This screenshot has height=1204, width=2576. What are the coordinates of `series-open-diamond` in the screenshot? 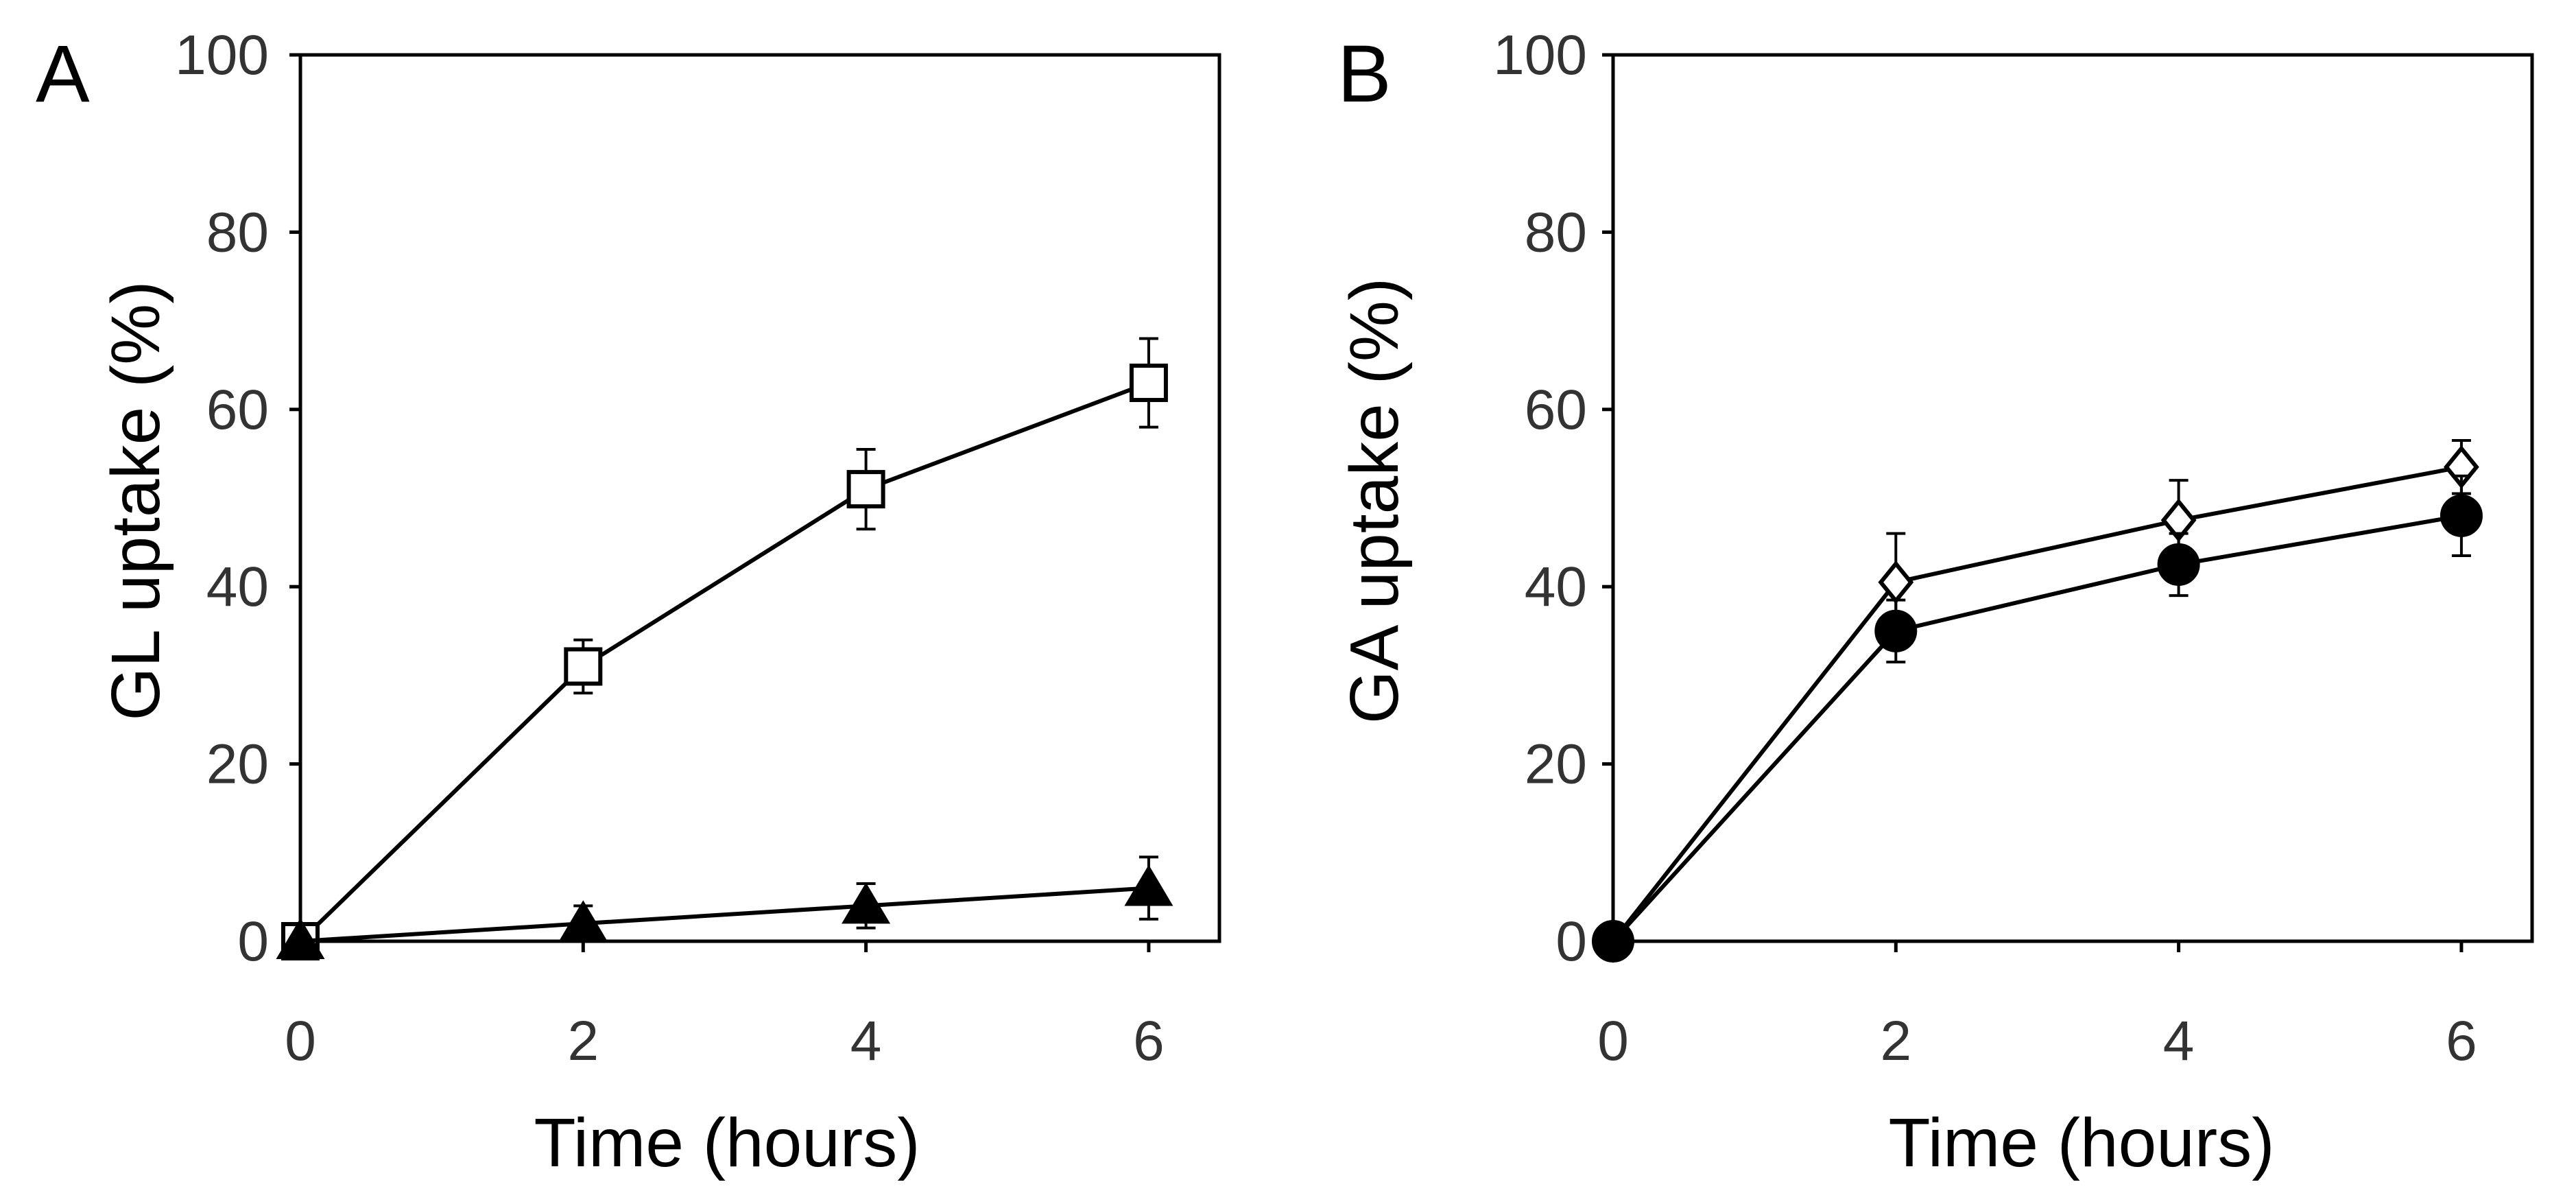 It's located at (2037, 701).